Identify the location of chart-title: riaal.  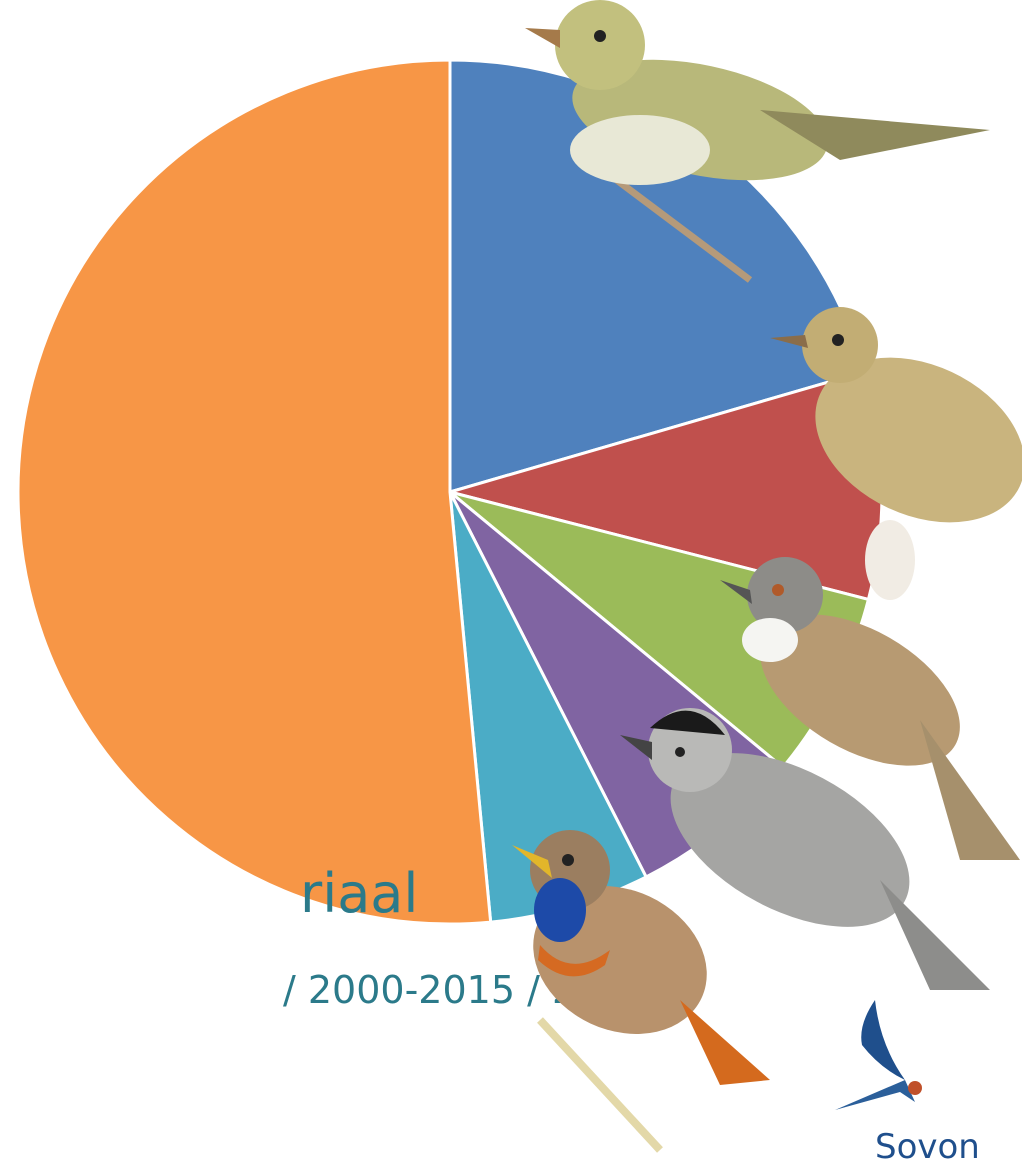
(359, 893).